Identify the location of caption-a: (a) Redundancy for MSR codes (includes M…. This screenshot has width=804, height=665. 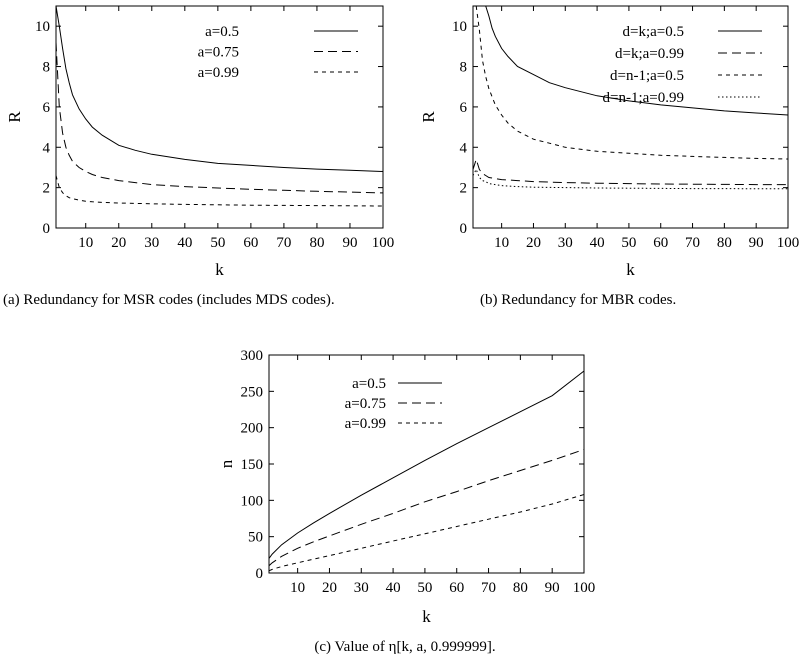
(169, 300).